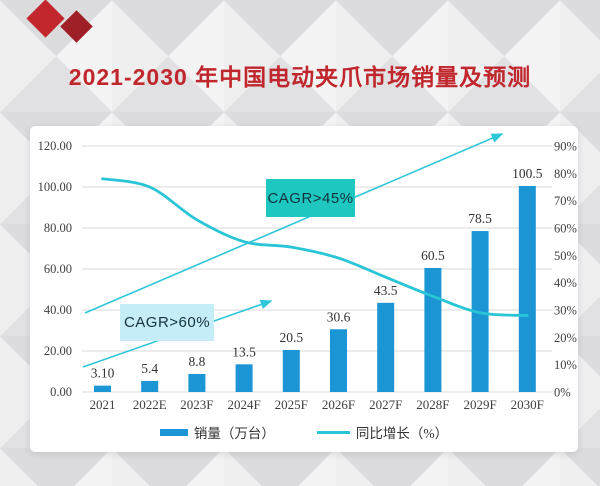 The width and height of the screenshot is (600, 486). I want to click on left-axis-tick: 80.00, so click(58, 228).